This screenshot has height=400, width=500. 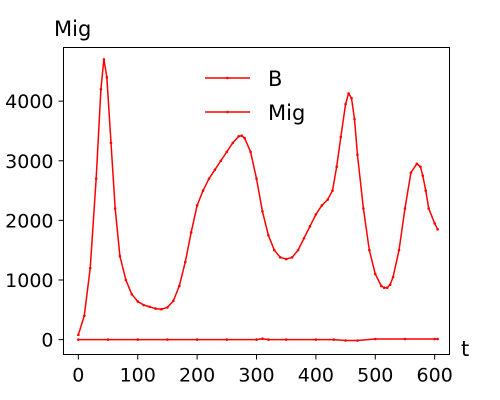 What do you see at coordinates (275, 79) in the screenshot?
I see `legend-label: B` at bounding box center [275, 79].